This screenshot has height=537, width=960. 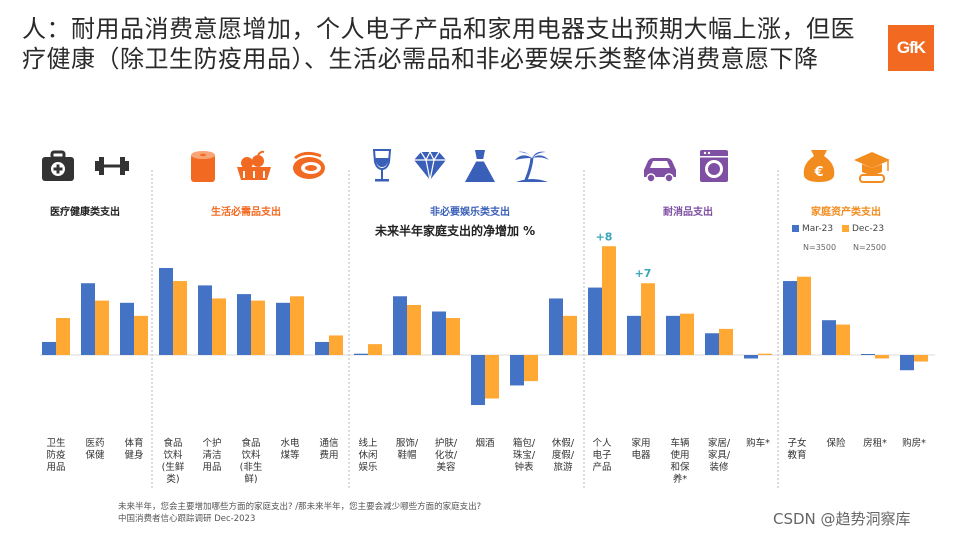 What do you see at coordinates (55, 467) in the screenshot?
I see `category-label: 用品` at bounding box center [55, 467].